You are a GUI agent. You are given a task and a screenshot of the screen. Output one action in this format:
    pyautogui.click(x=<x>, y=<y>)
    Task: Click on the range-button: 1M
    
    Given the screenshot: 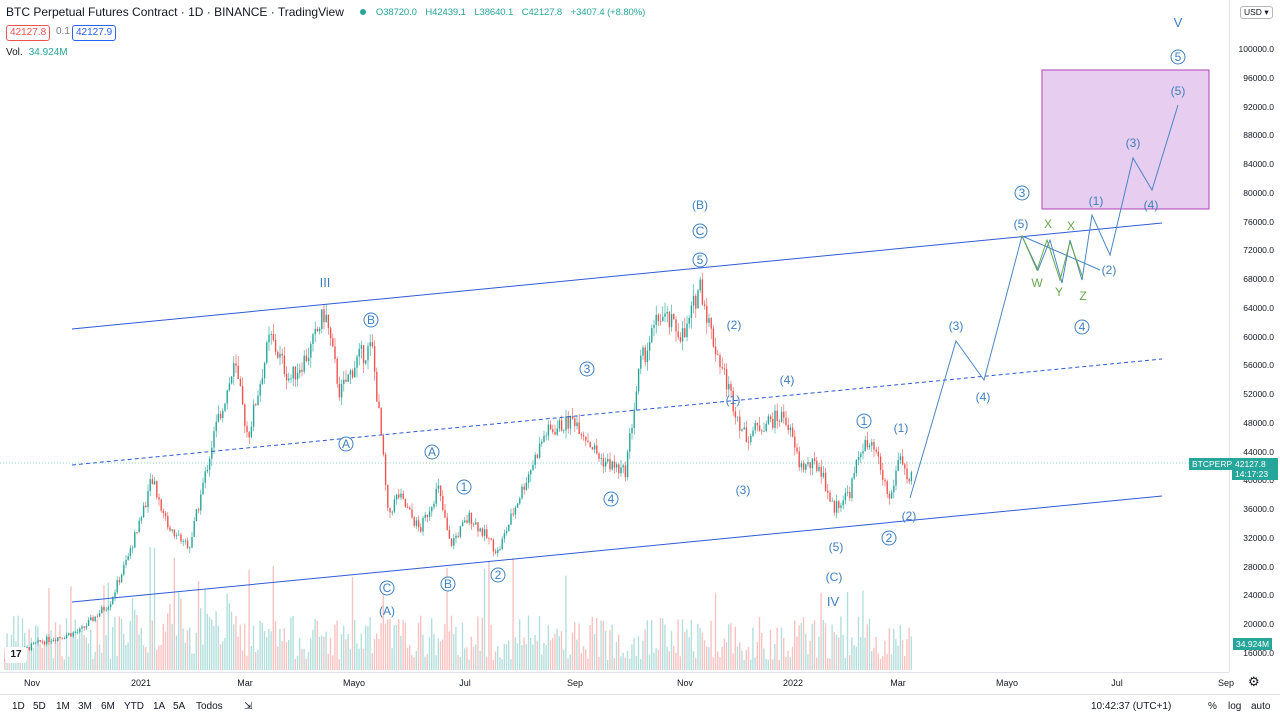 What is the action you would take?
    pyautogui.click(x=63, y=706)
    